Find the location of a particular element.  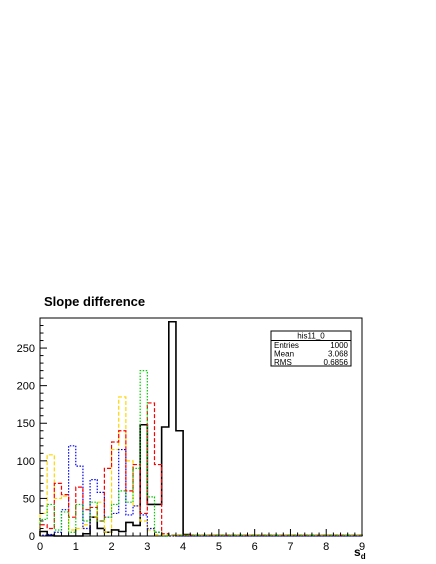

y-tick-label: 0 is located at coordinates (32, 537).